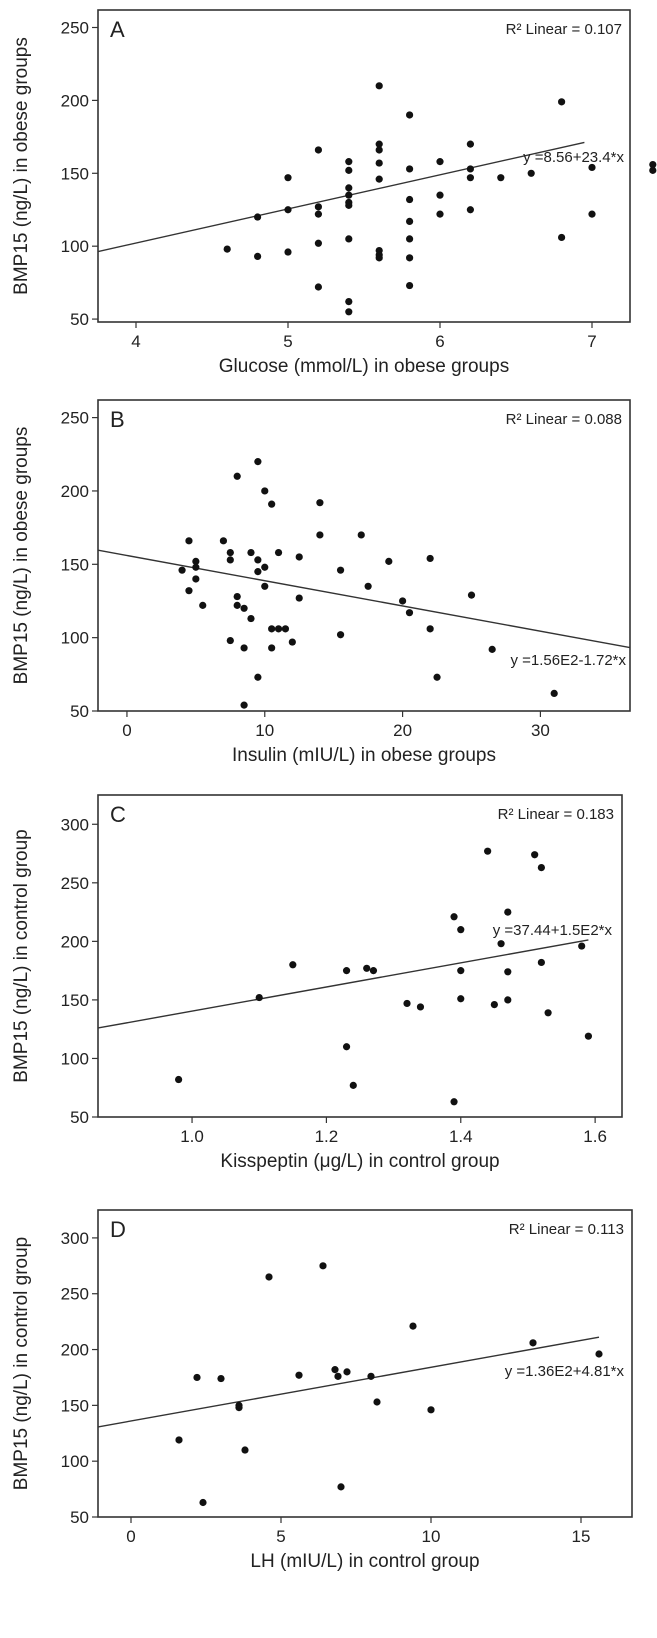 The image size is (657, 1638). I want to click on y-axis-label: BMP15 (ng/L) in obese groups, so click(21, 166).